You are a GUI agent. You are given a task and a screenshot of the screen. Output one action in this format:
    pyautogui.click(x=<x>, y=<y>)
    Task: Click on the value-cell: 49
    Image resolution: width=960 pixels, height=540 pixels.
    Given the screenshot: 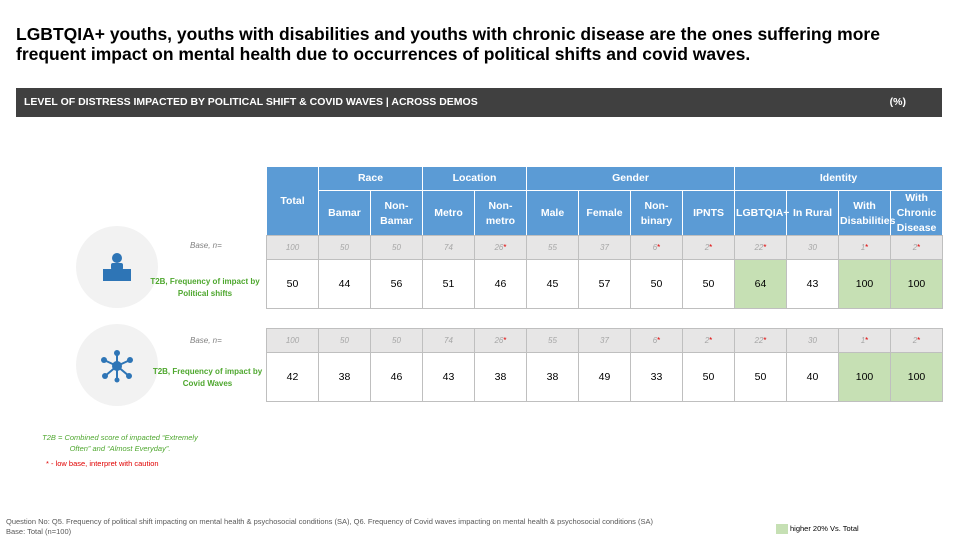 What is the action you would take?
    pyautogui.click(x=604, y=377)
    